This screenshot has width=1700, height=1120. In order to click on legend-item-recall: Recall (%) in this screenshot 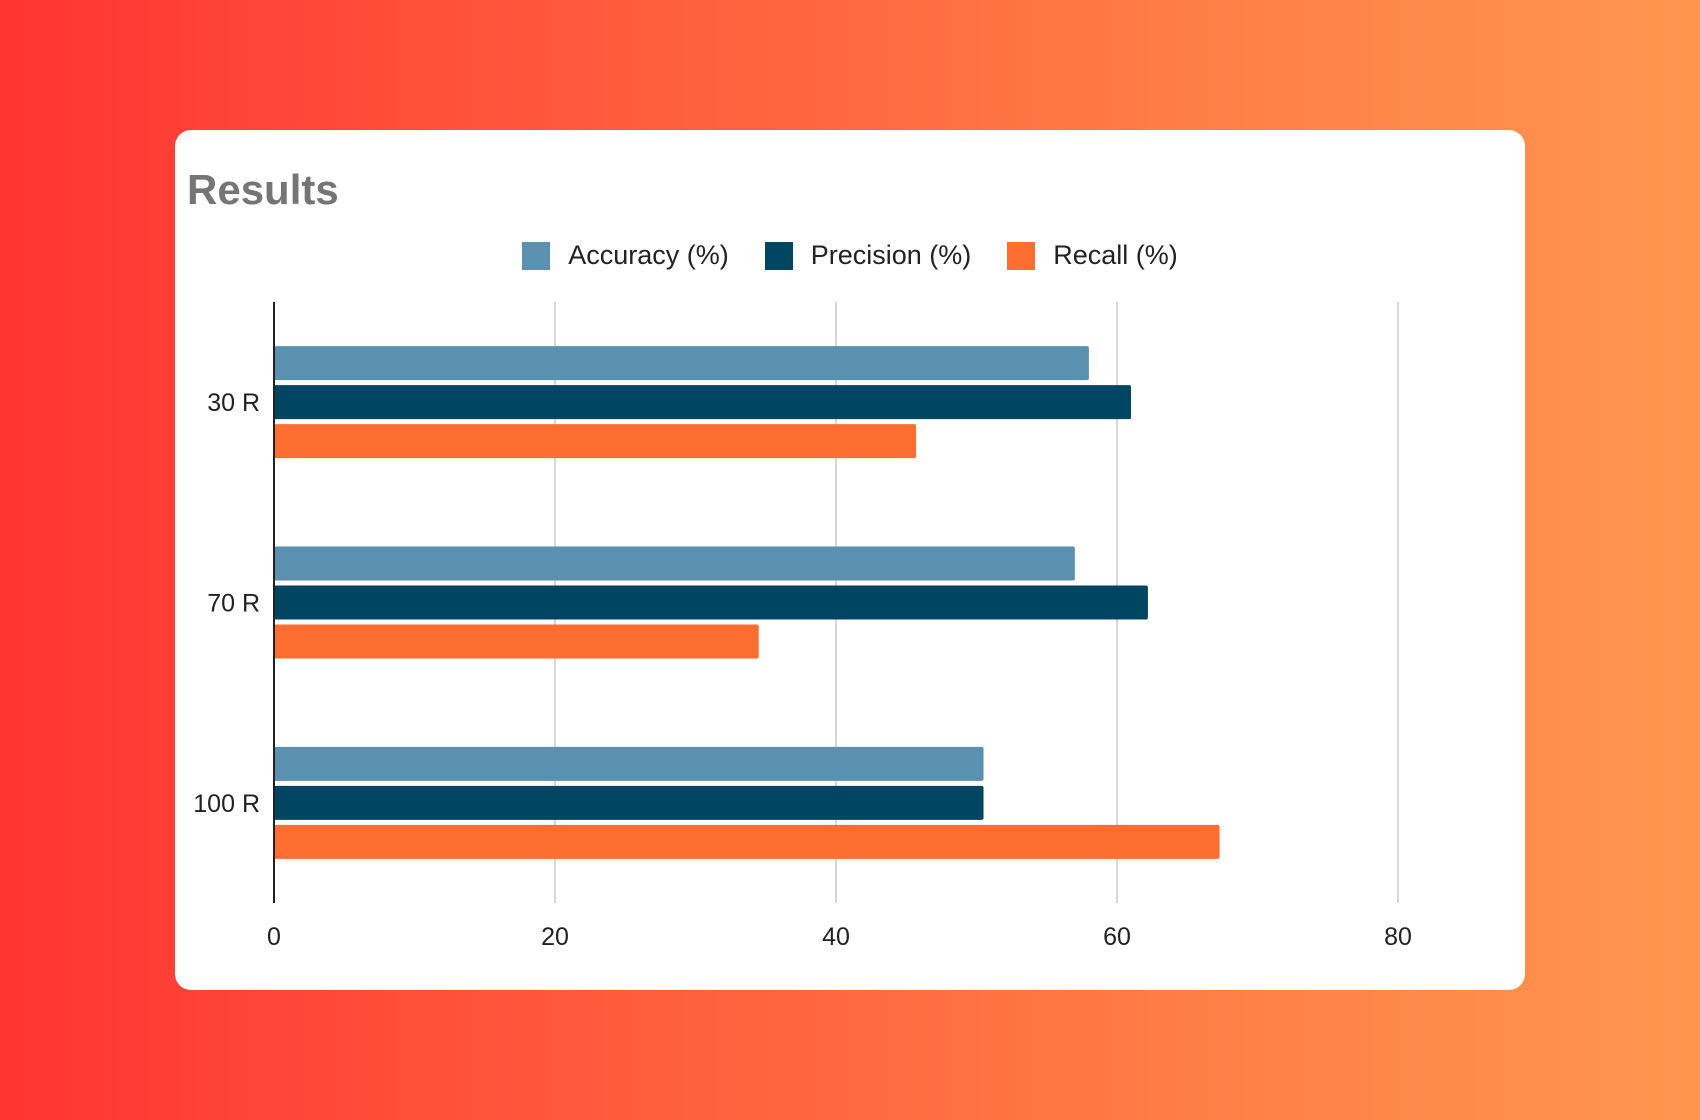, I will do `click(1092, 255)`.